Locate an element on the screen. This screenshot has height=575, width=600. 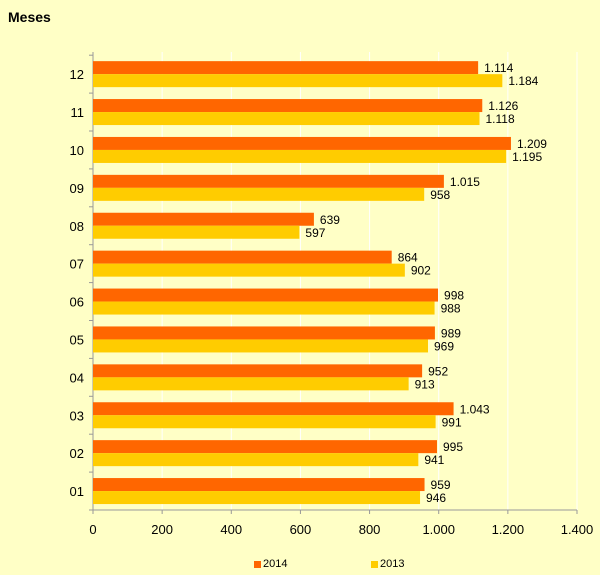
x-tick-label: 400 is located at coordinates (231, 529).